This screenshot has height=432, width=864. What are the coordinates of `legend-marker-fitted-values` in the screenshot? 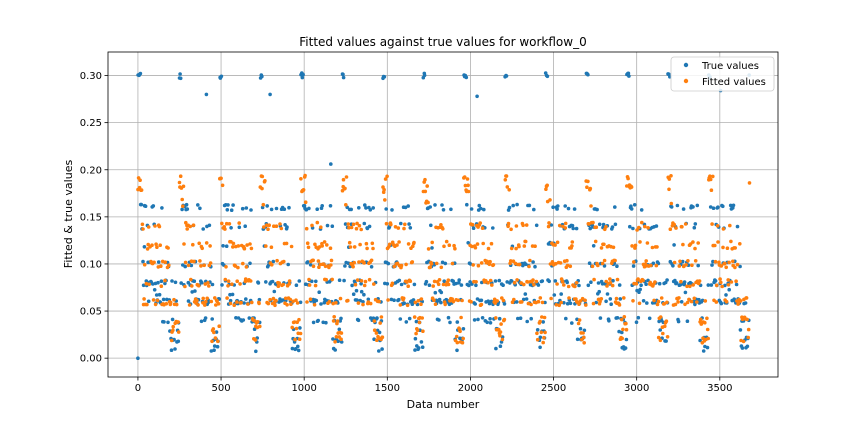 It's located at (686, 81).